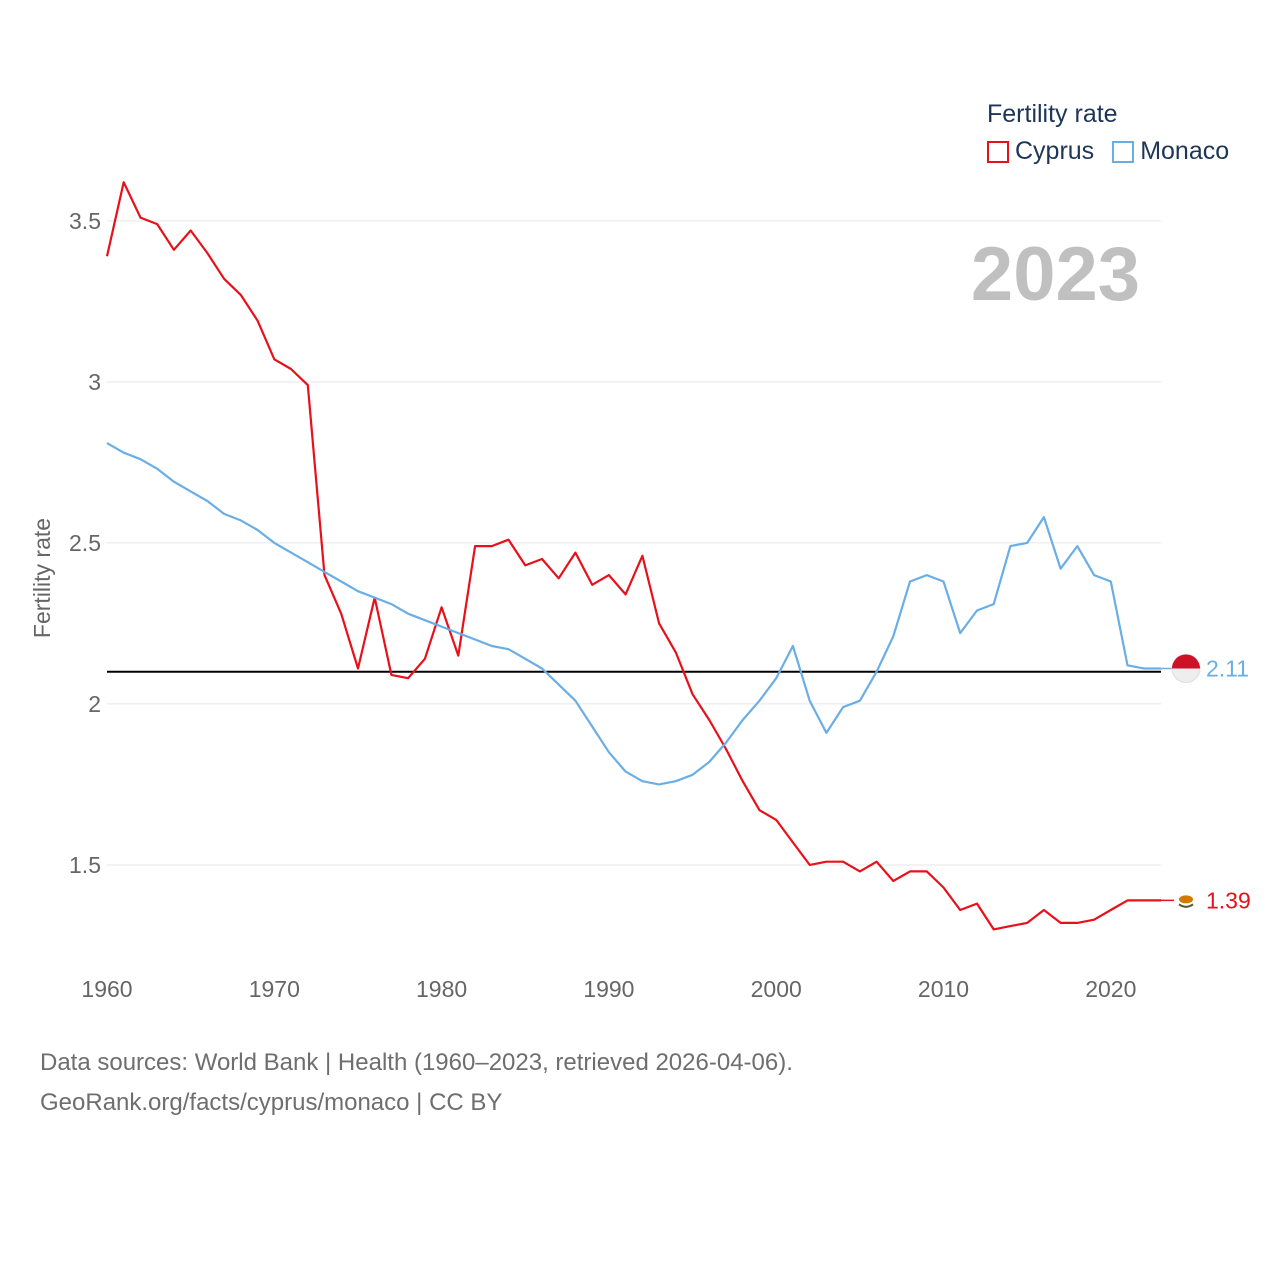 This screenshot has height=1280, width=1280. Describe the element at coordinates (441, 989) in the screenshot. I see `x-tick-label-2: 1980` at that location.